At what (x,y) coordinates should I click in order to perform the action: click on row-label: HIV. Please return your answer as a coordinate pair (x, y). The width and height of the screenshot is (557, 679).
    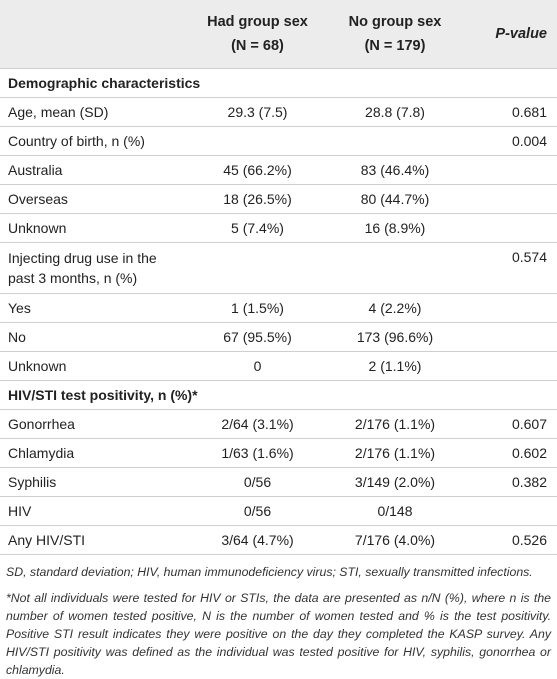
    Looking at the image, I should click on (95, 511).